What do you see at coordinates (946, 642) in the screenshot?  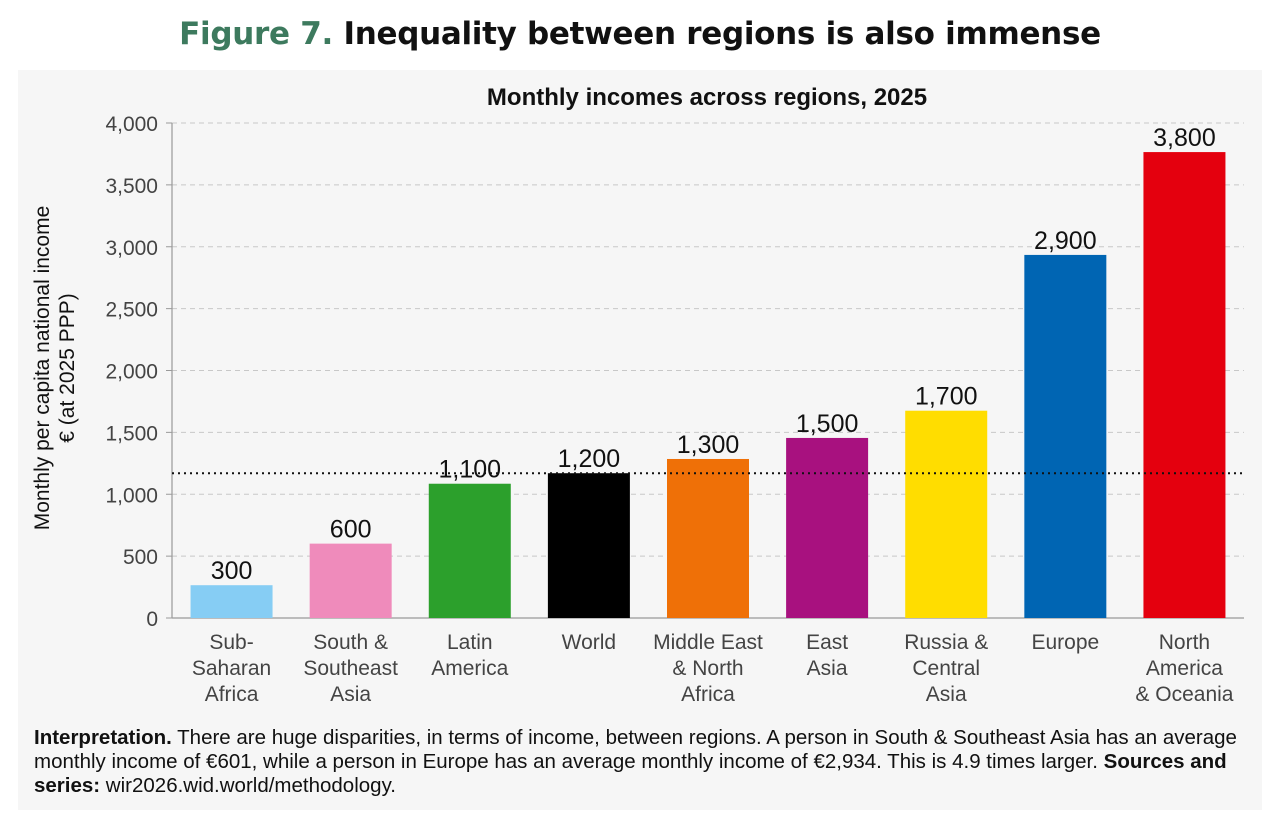 I see `x-tick-label: Russia &` at bounding box center [946, 642].